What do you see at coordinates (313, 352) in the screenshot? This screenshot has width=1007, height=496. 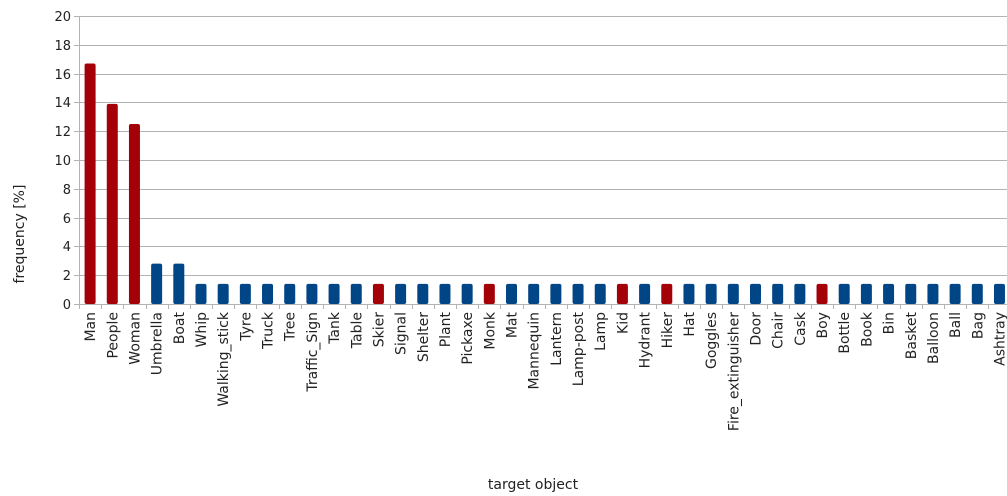 I see `category-label: Traffic_Sign` at bounding box center [313, 352].